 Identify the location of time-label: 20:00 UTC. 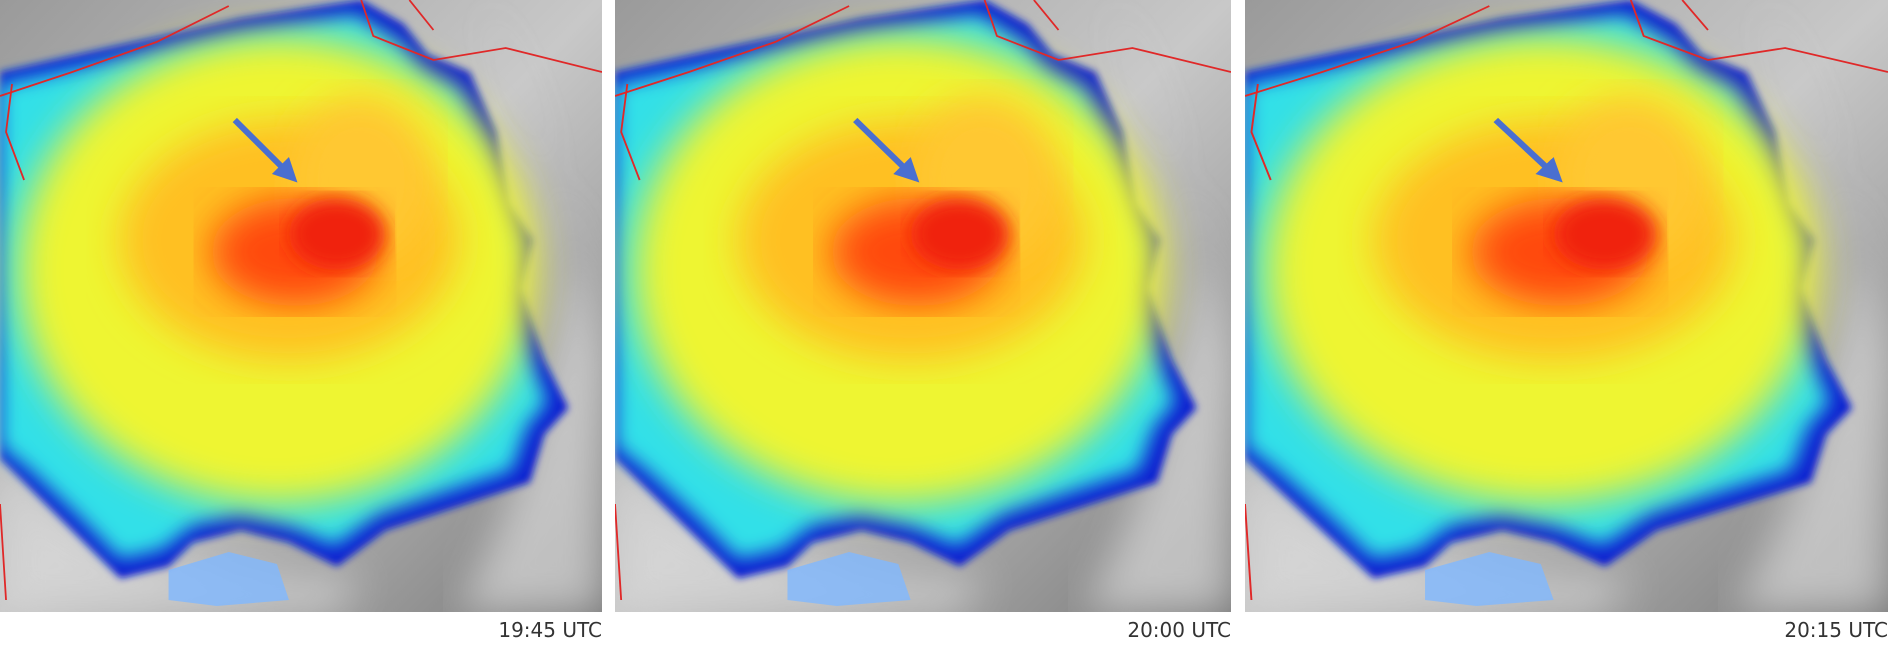
(1179, 630).